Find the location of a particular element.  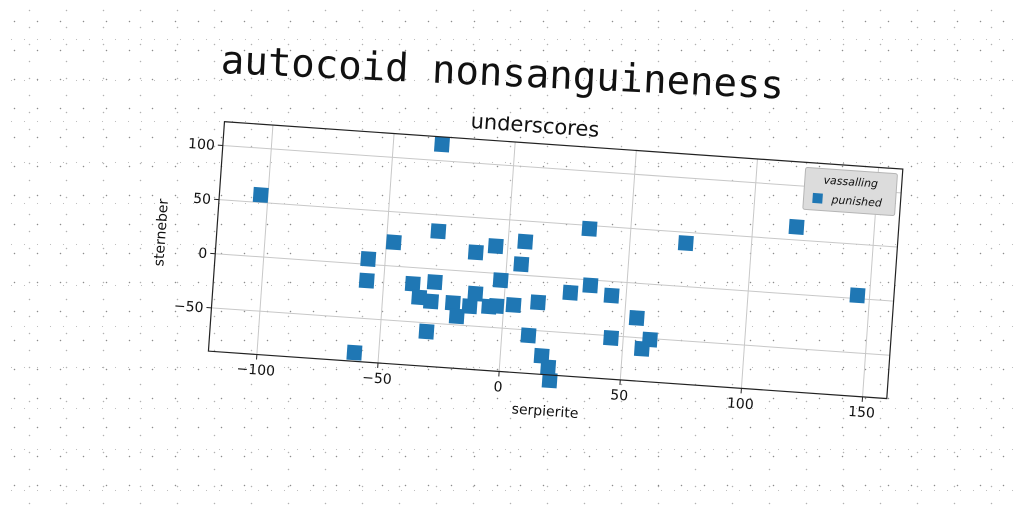

legend-marker-punished is located at coordinates (817, 198).